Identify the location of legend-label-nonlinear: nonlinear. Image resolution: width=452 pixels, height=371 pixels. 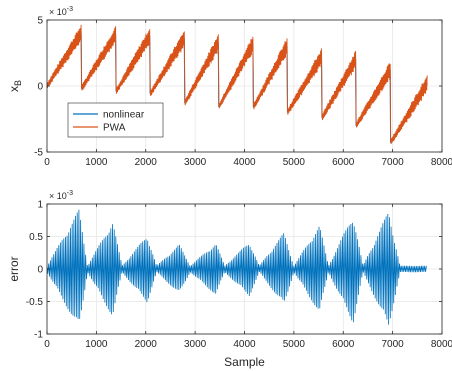
(124, 115).